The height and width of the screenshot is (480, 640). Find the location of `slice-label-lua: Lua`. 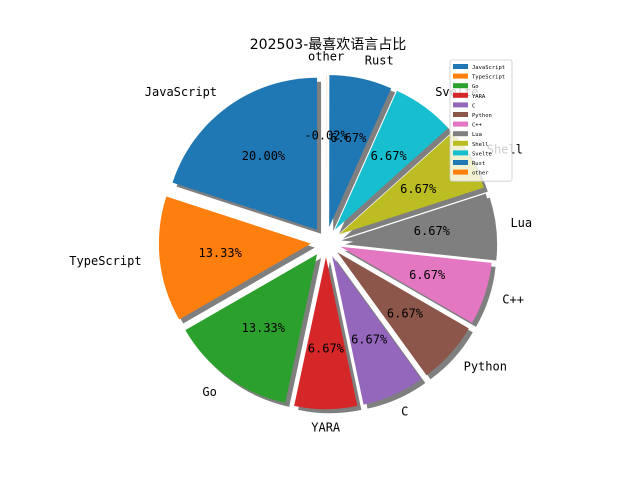

slice-label-lua: Lua is located at coordinates (521, 223).